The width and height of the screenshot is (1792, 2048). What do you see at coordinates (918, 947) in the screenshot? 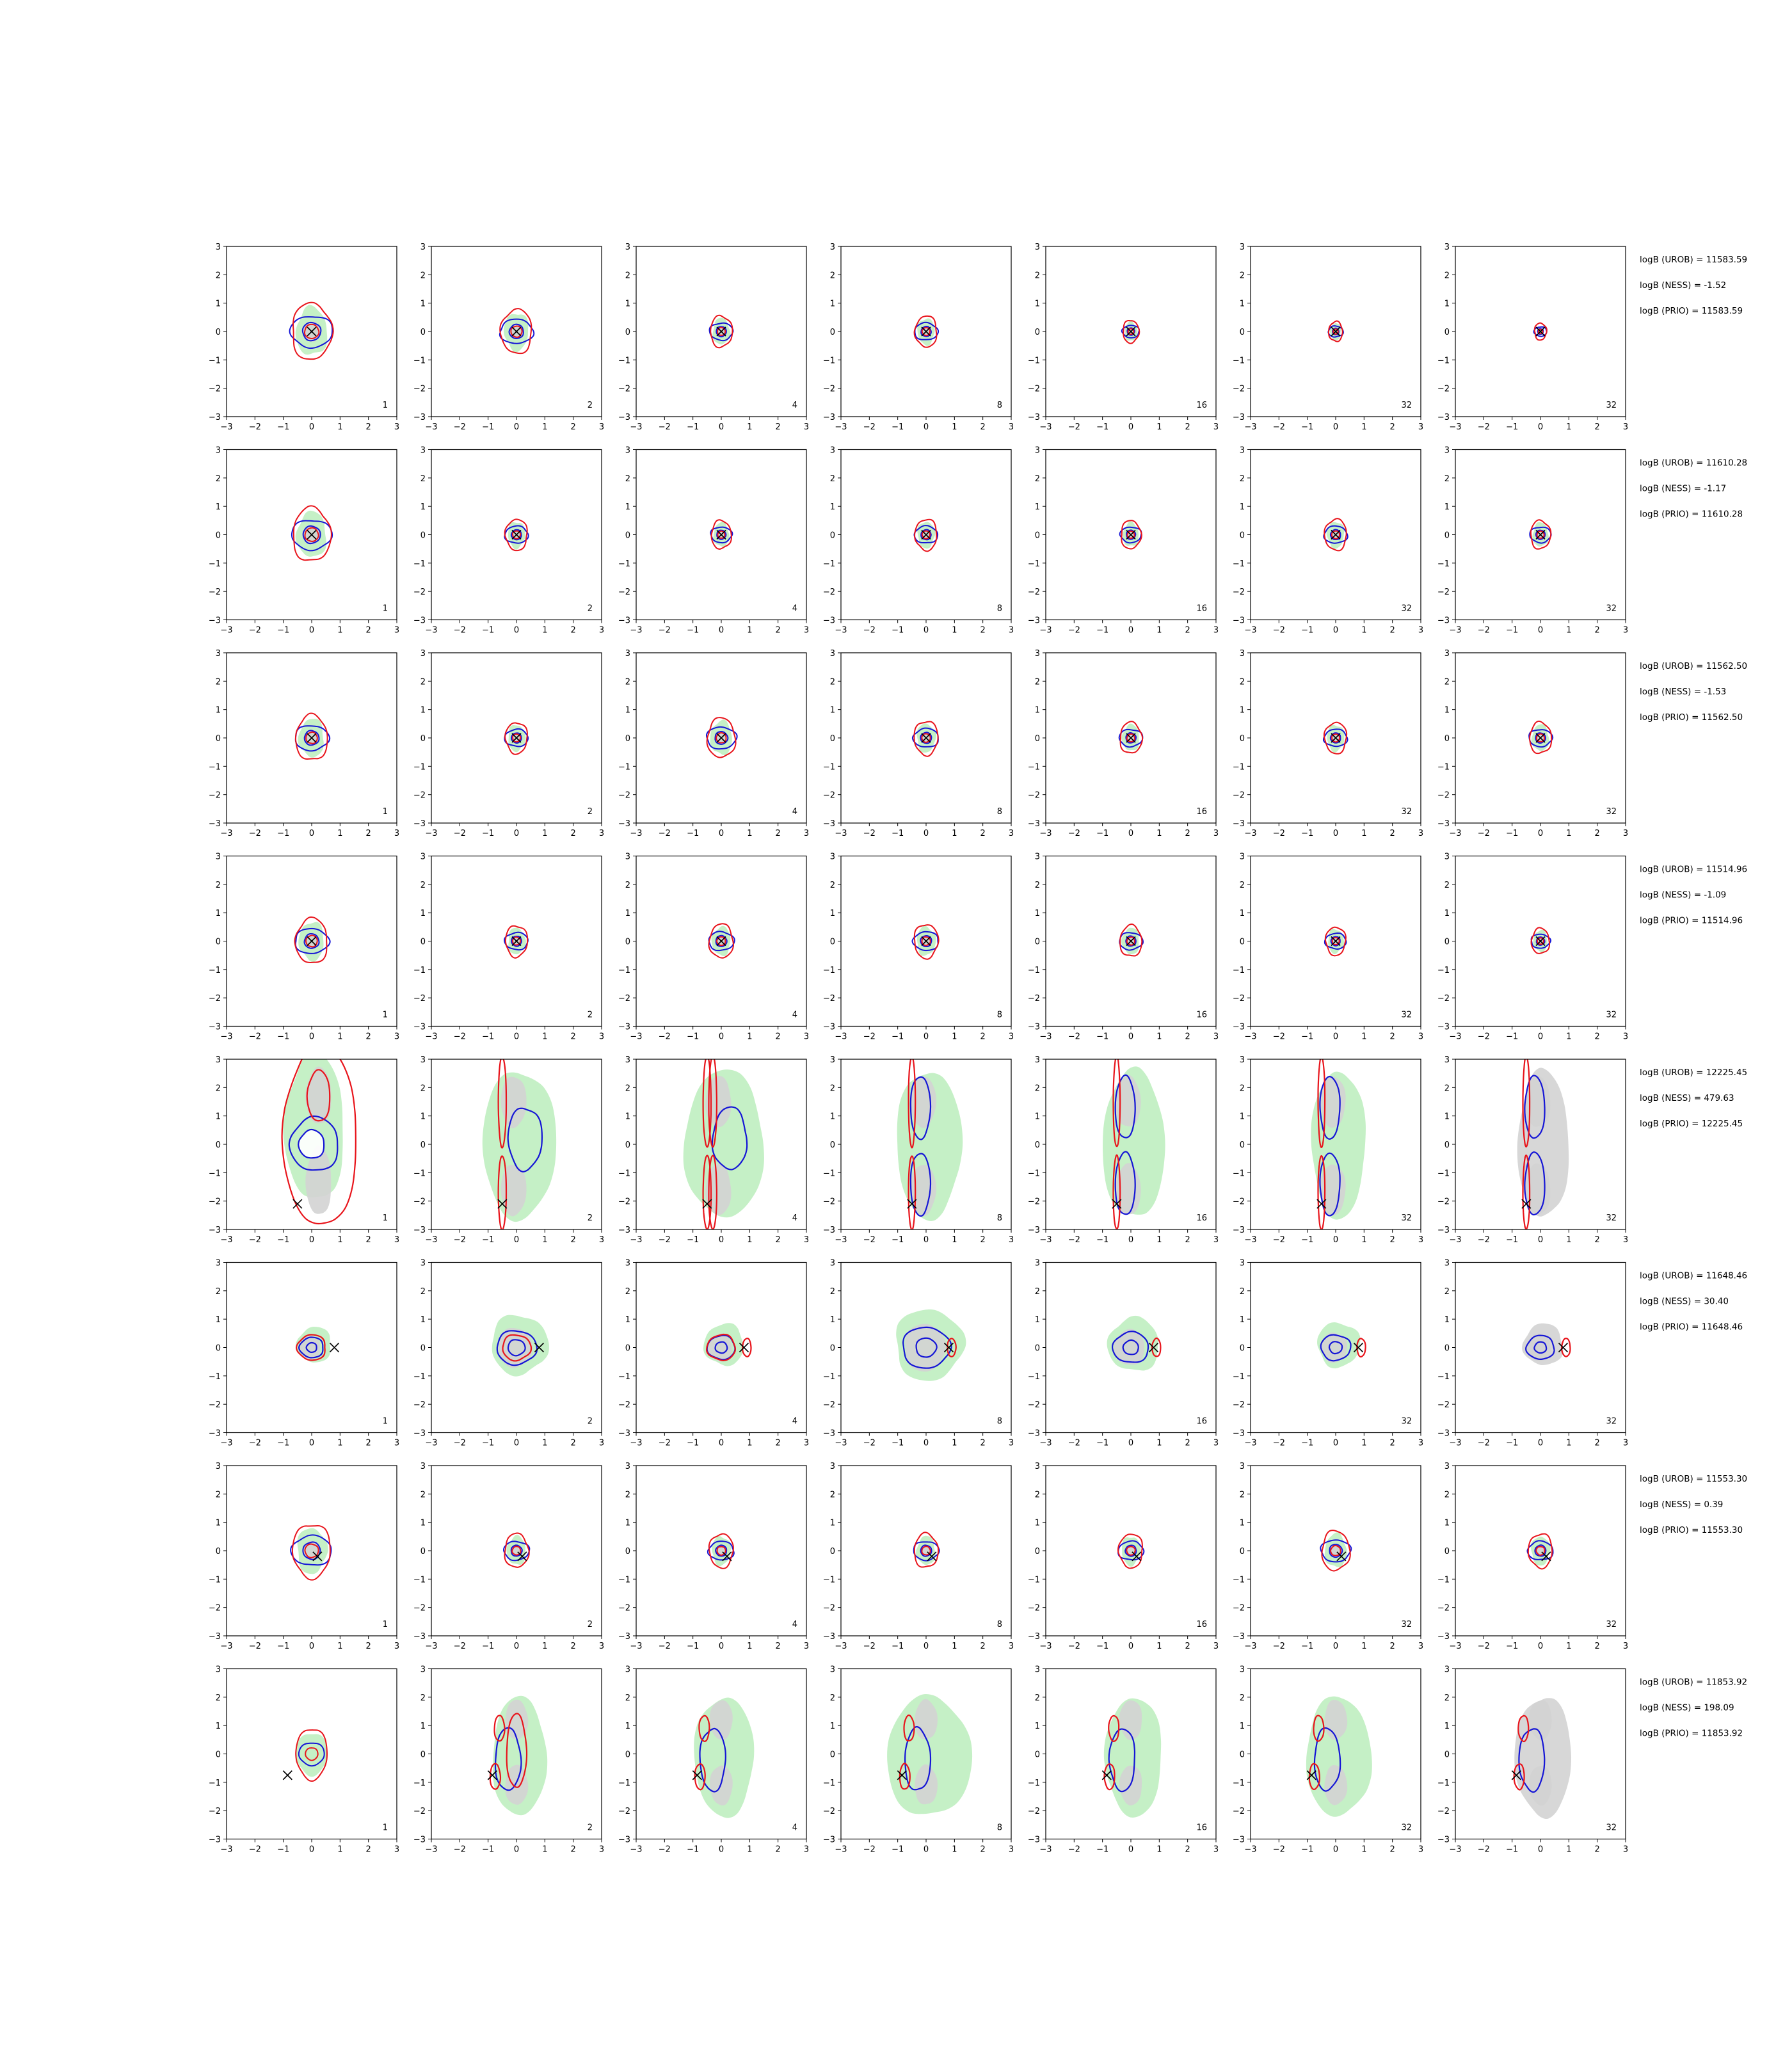
I see `panel-r4-c4: −3 −2 −1 0 1 2 3 −3 −2 −1 0 1 2 3 8` at bounding box center [918, 947].